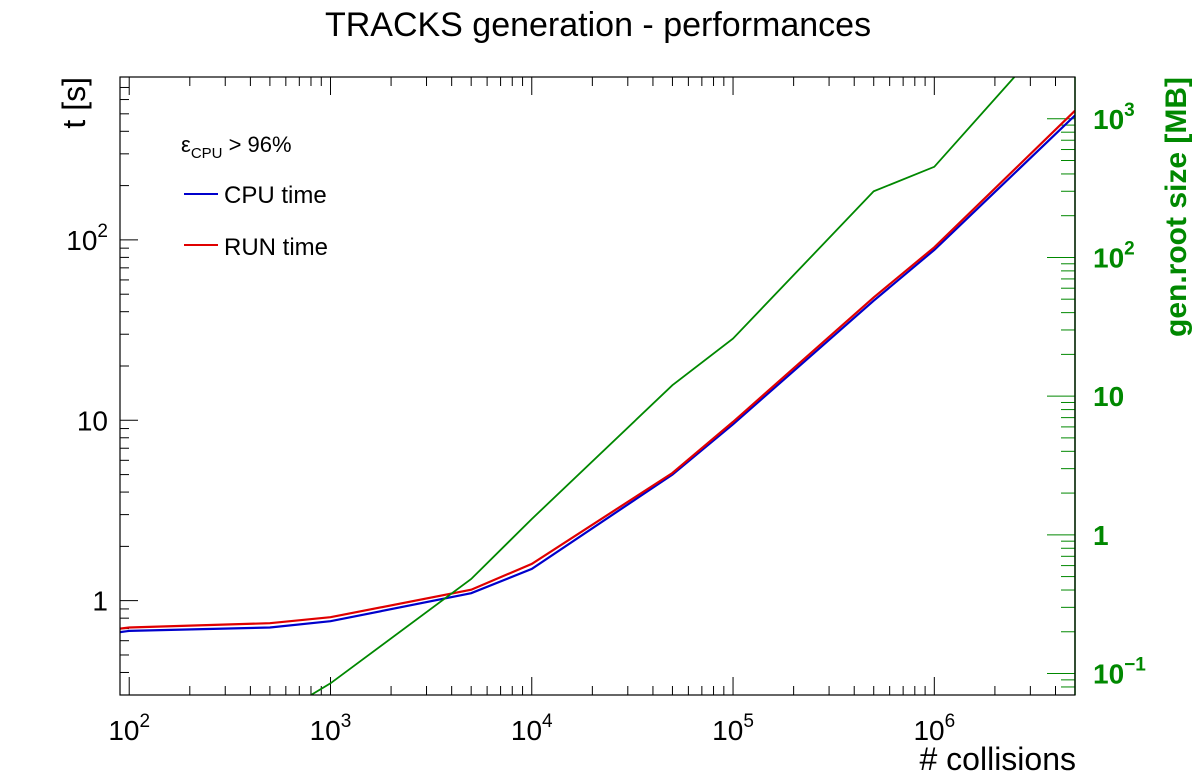  What do you see at coordinates (1101, 535) in the screenshot?
I see `y2-tick-label: 1` at bounding box center [1101, 535].